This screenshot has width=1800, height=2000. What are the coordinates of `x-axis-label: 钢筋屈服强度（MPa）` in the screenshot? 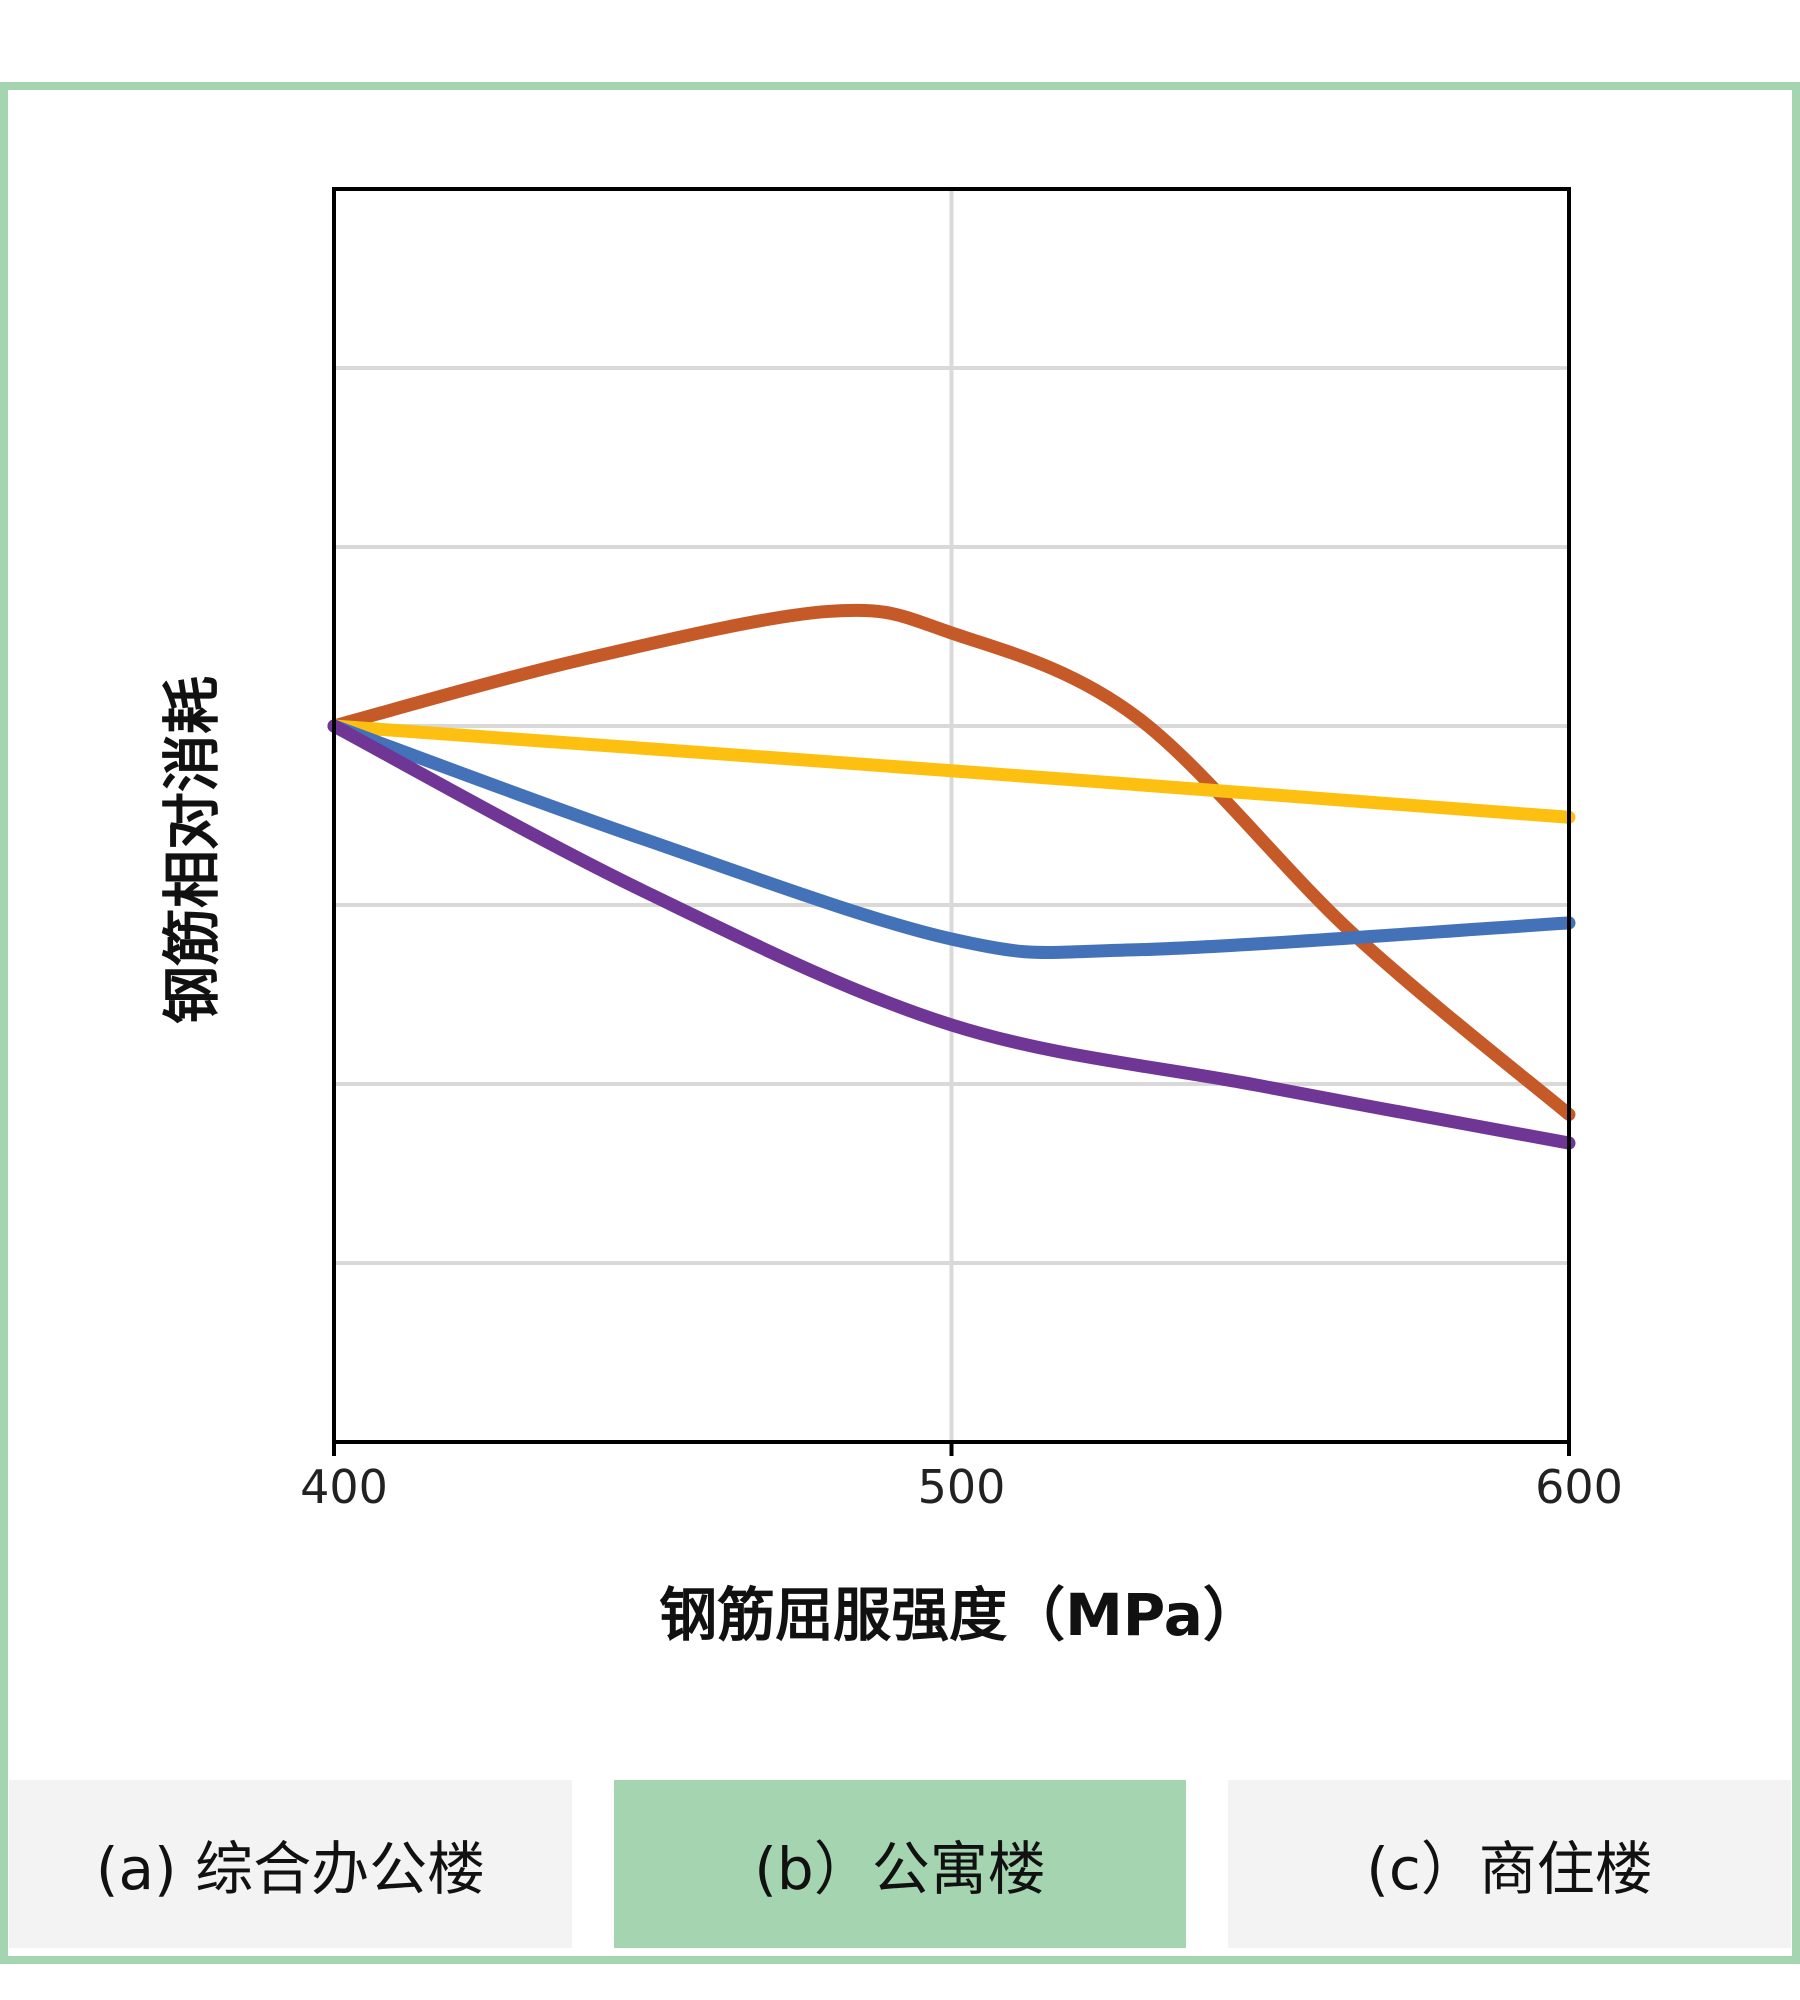 It's located at (960, 1615).